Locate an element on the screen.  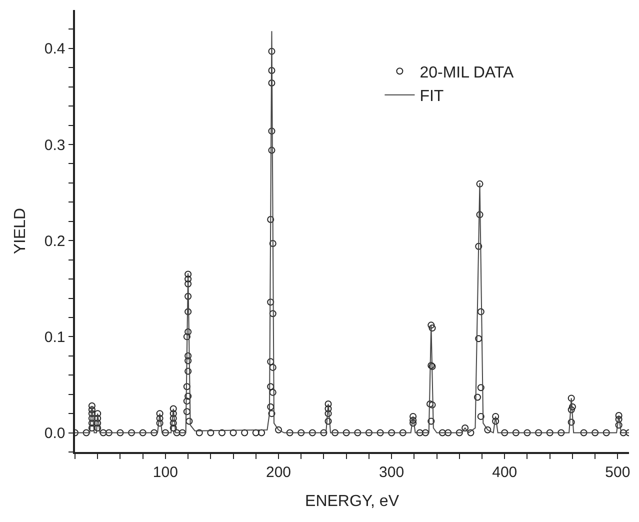
x-tick-label: 200 is located at coordinates (279, 472).